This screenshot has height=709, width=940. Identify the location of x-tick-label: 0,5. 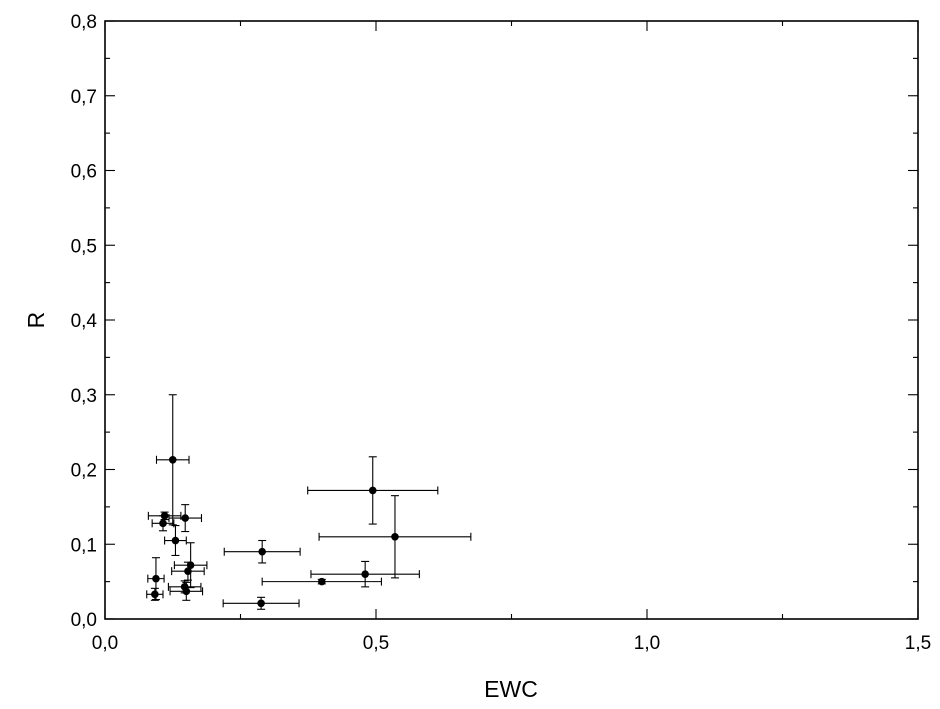
(376, 643).